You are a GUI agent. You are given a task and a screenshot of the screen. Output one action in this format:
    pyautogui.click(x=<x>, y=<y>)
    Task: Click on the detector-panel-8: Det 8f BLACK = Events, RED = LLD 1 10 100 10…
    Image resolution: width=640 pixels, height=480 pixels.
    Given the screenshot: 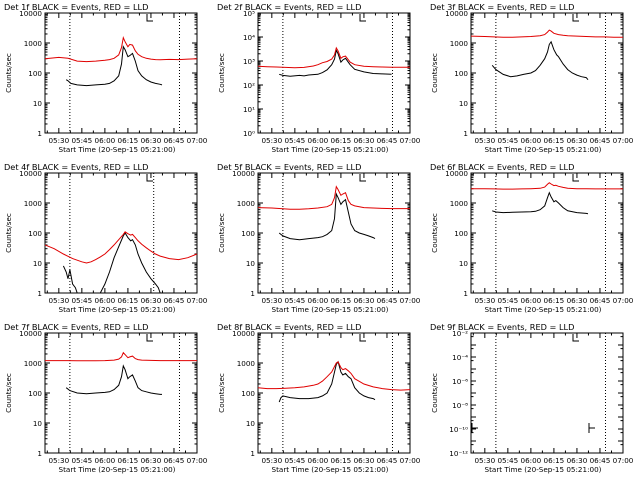 What is the action you would take?
    pyautogui.click(x=319, y=398)
    